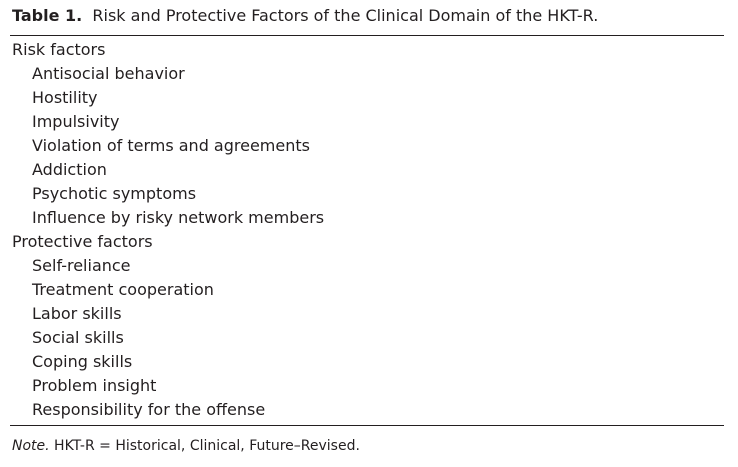 The width and height of the screenshot is (738, 467). Describe the element at coordinates (108, 73) in the screenshot. I see `table-row: Antisocial behavior` at that location.